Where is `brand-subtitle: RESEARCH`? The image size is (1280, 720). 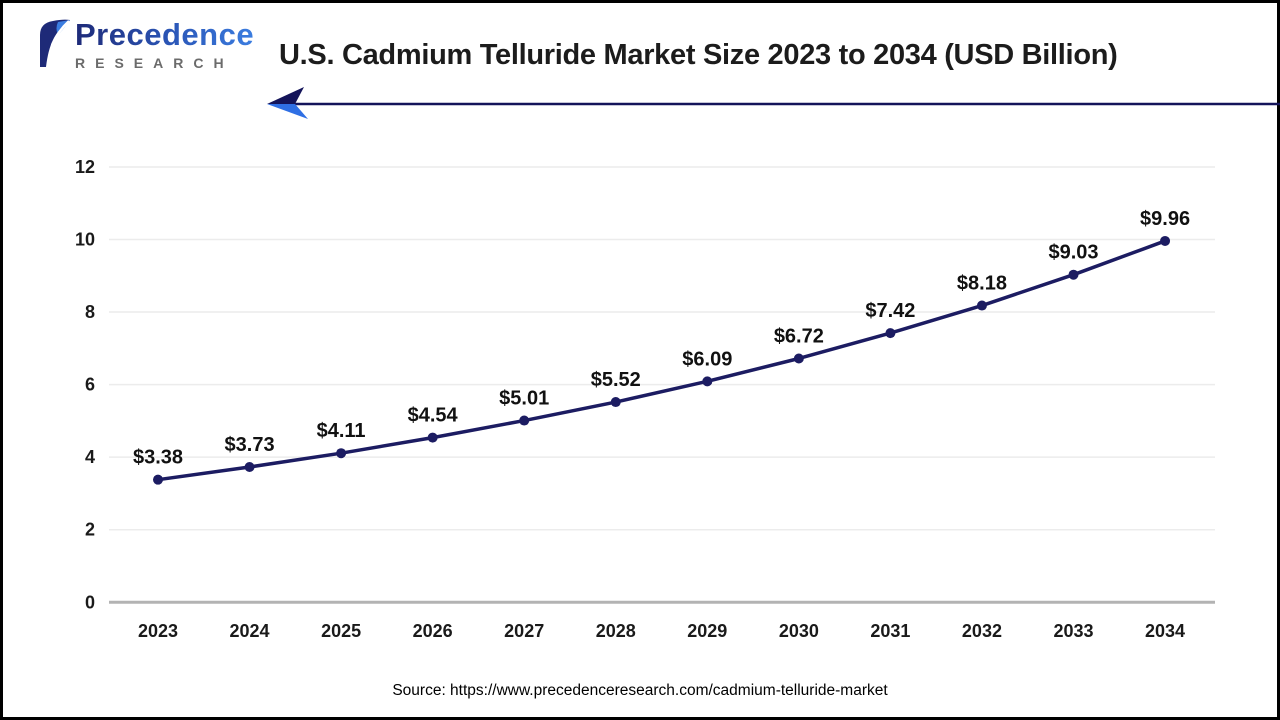
brand-subtitle: RESEARCH is located at coordinates (154, 62).